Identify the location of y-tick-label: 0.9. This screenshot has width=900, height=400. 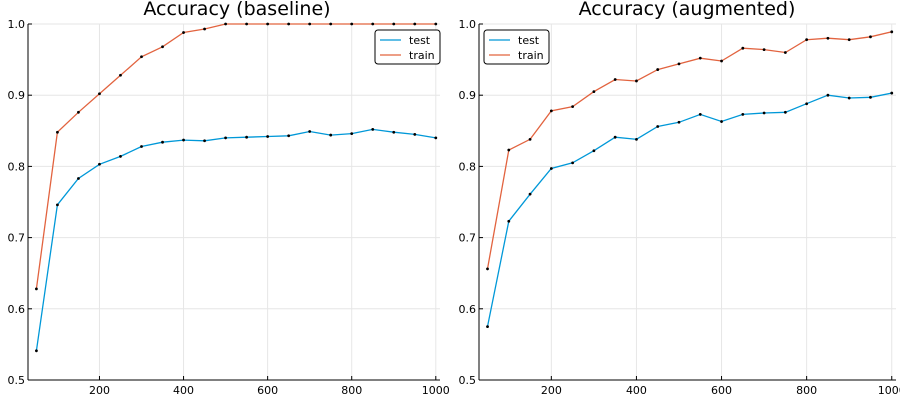
(468, 95).